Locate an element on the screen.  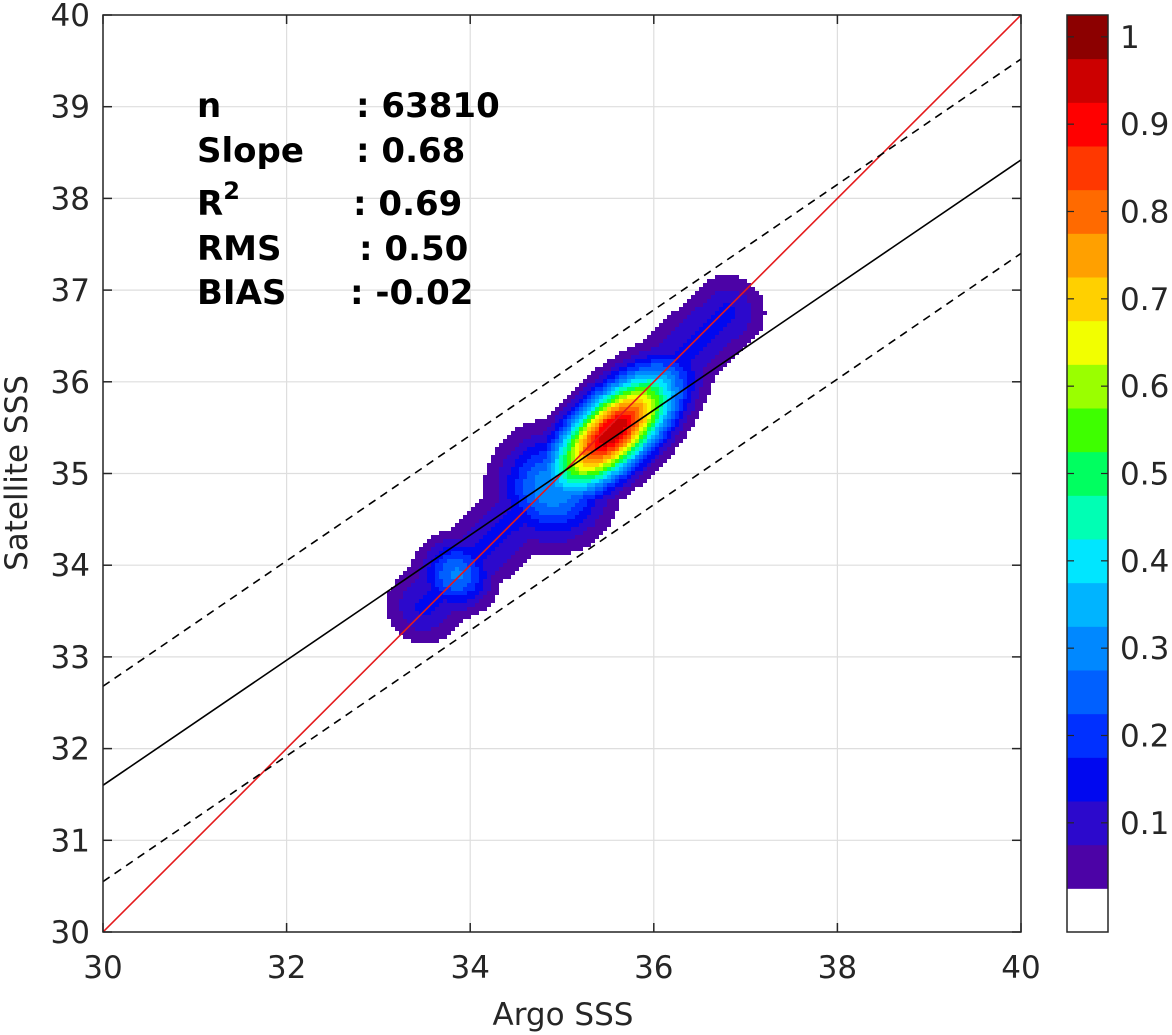
y-tick-label-9: 39 is located at coordinates (70, 108).